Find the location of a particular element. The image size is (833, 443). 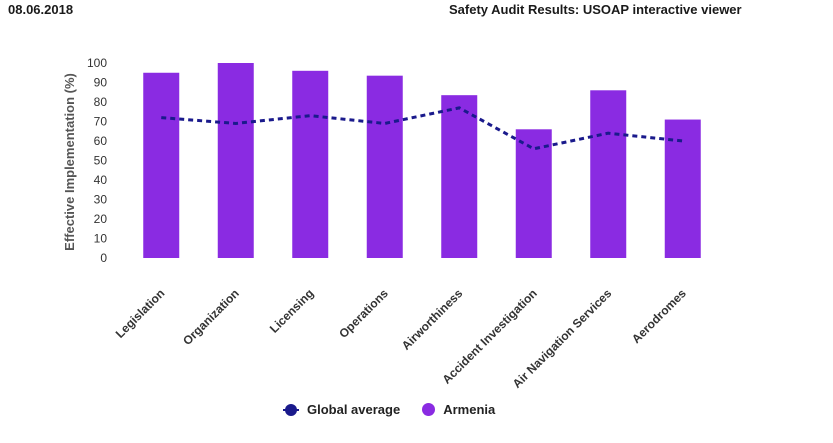

legend-item-armenia: Armenia is located at coordinates (458, 409).